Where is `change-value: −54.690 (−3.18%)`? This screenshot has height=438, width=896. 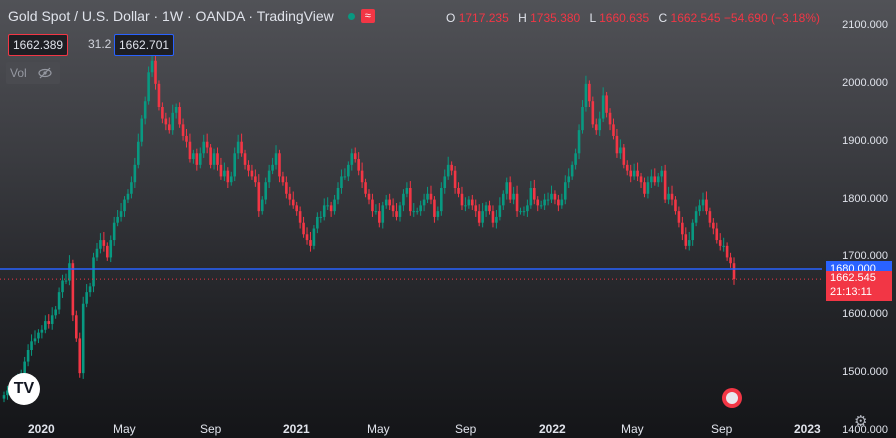
change-value: −54.690 (−3.18%) is located at coordinates (771, 18).